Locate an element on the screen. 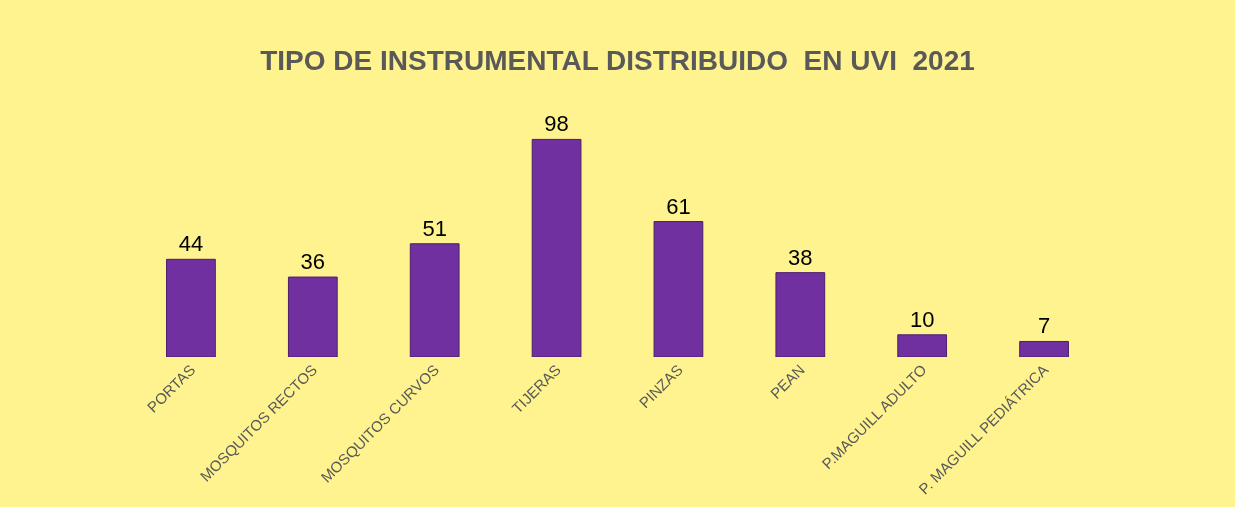  data-label: 98 is located at coordinates (556, 124).